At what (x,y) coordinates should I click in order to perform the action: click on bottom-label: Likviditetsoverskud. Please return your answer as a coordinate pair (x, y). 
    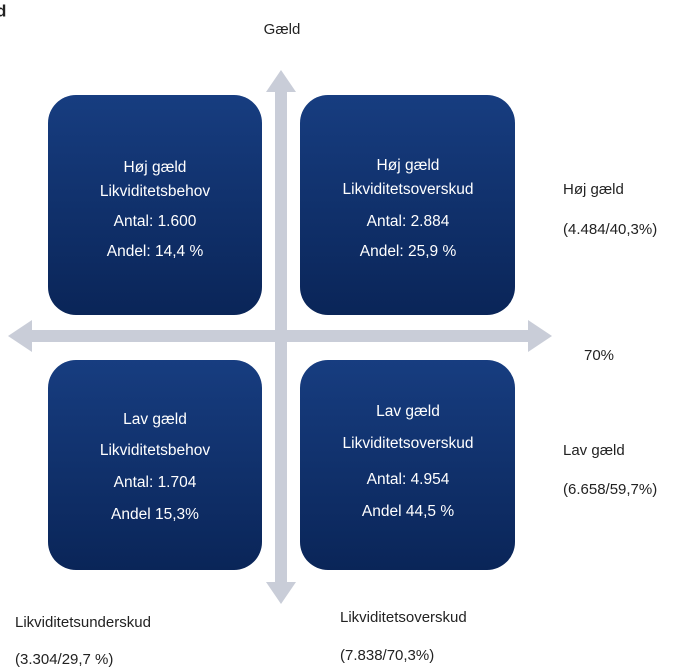
    Looking at the image, I should click on (403, 617).